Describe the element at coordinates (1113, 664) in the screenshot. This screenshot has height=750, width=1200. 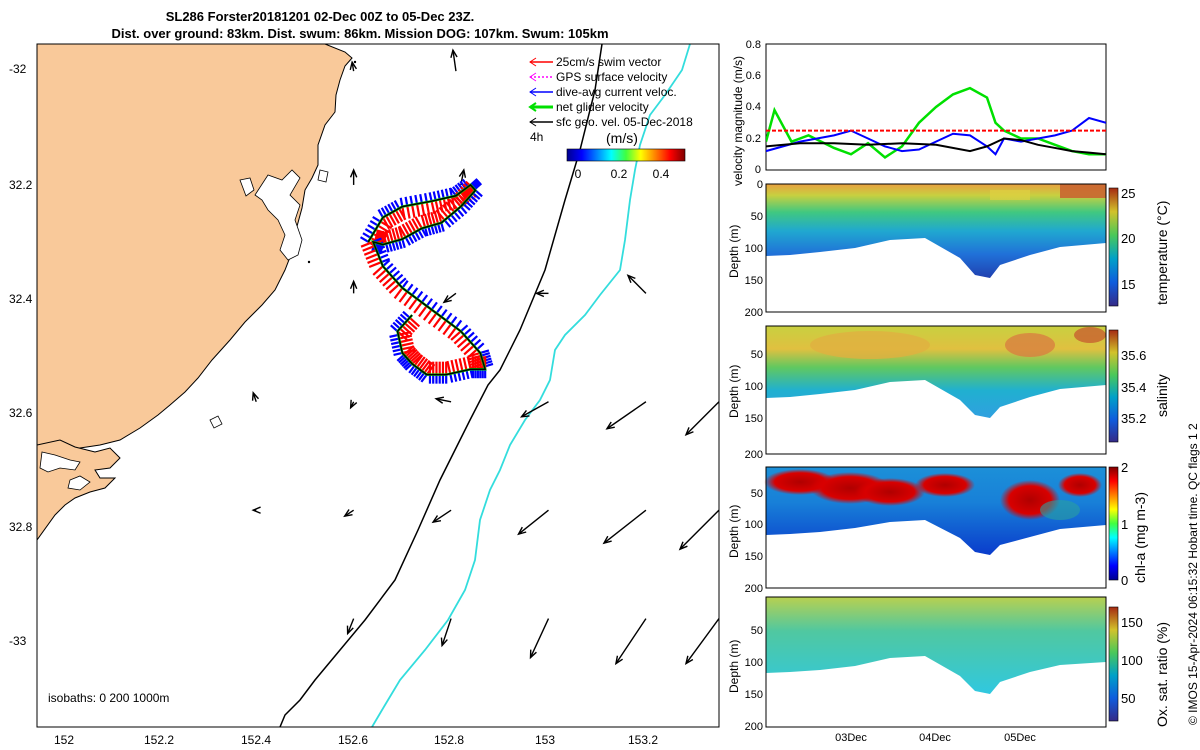
I see `ox-colorbar` at that location.